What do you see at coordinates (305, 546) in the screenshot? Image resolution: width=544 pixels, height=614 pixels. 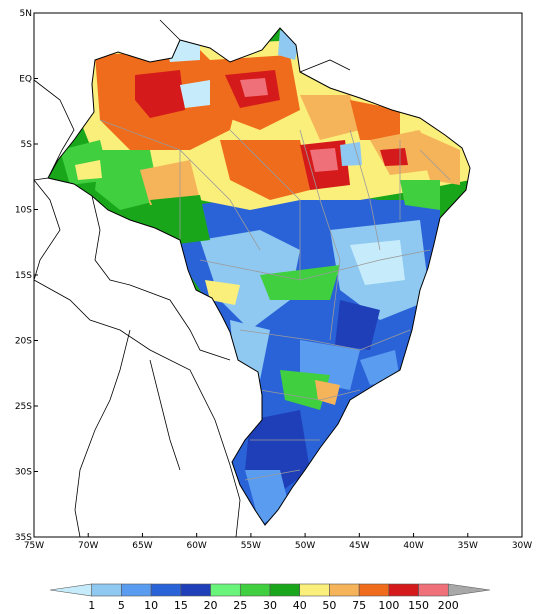 I see `lon-tick-label: 50W` at bounding box center [305, 546].